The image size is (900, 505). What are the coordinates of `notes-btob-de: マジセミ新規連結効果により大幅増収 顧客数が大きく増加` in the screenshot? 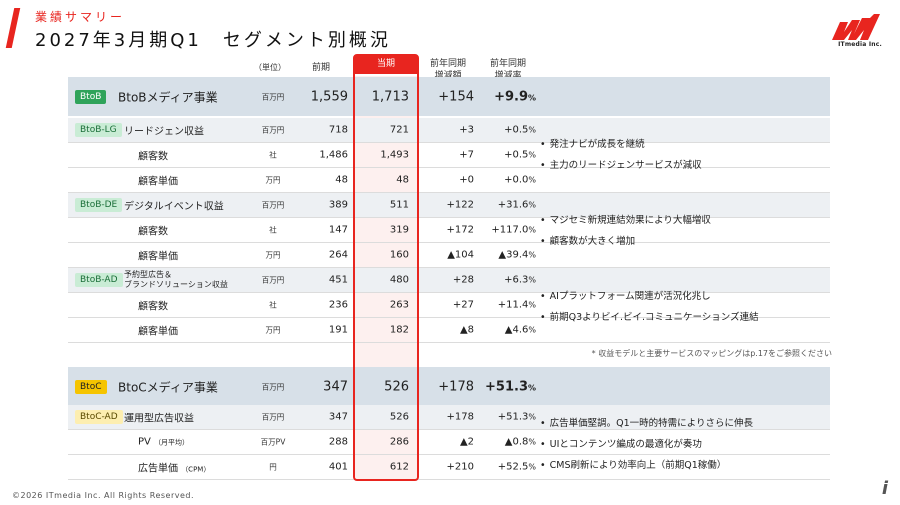 It's located at (685, 231).